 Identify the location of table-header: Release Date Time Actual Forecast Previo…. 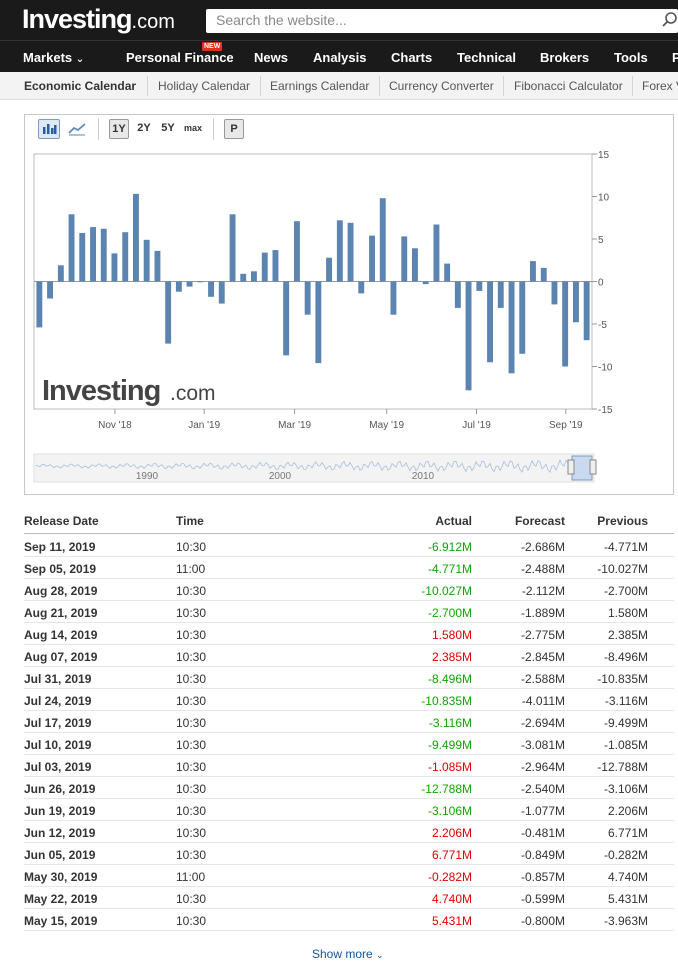
(349, 522).